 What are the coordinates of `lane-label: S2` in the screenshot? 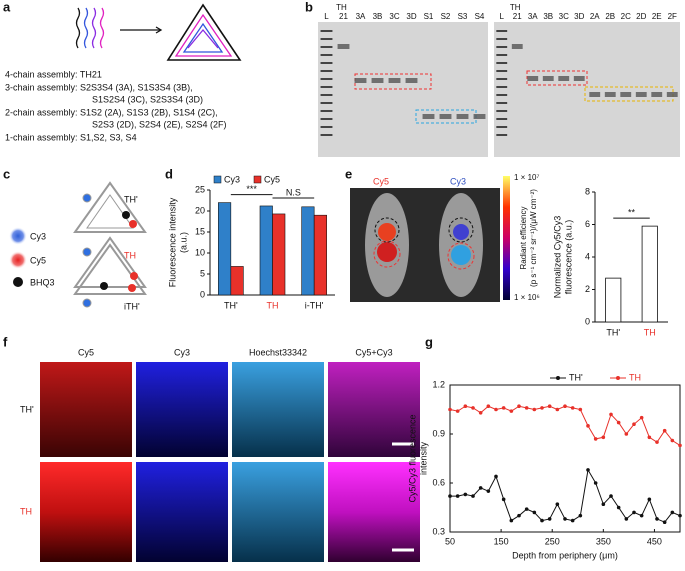 It's located at (446, 16).